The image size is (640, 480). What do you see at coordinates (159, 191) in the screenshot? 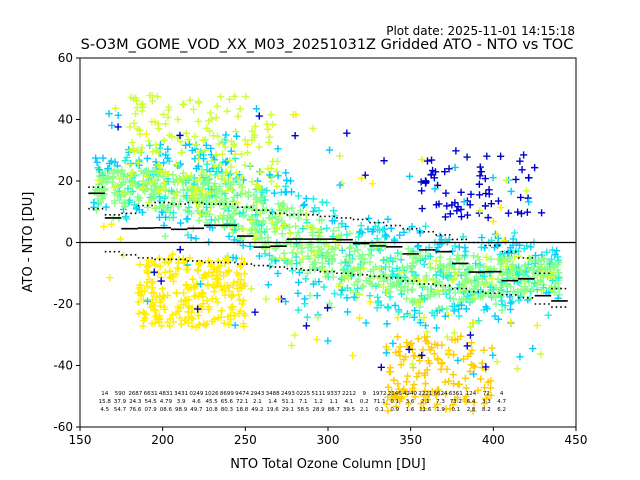
I see `data-point-1990` at bounding box center [159, 191].